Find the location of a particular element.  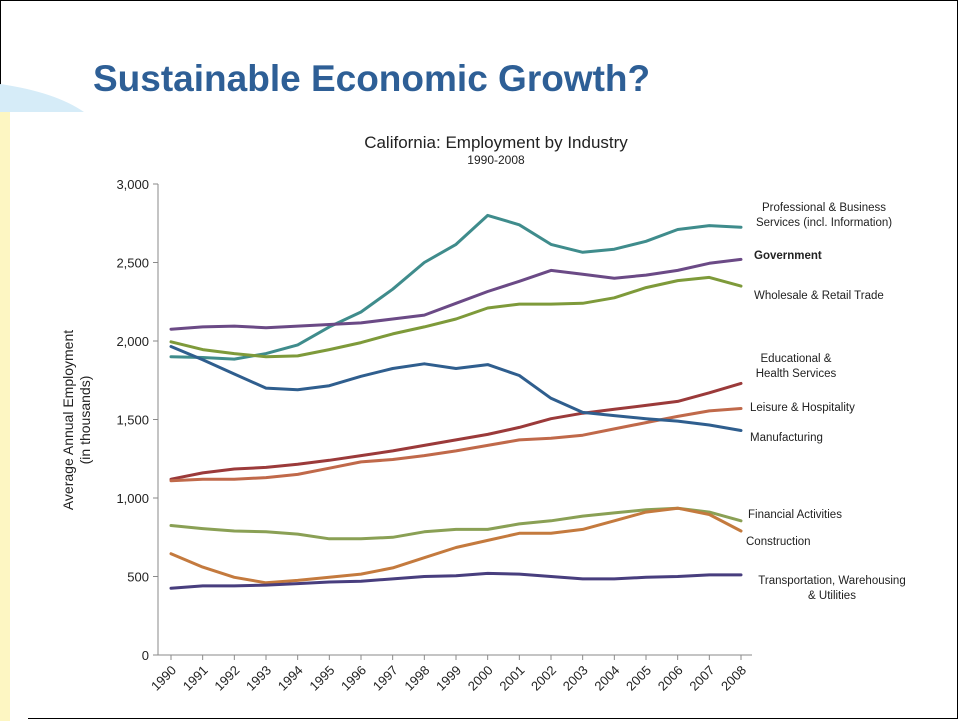

series-line-fin is located at coordinates (456, 523).